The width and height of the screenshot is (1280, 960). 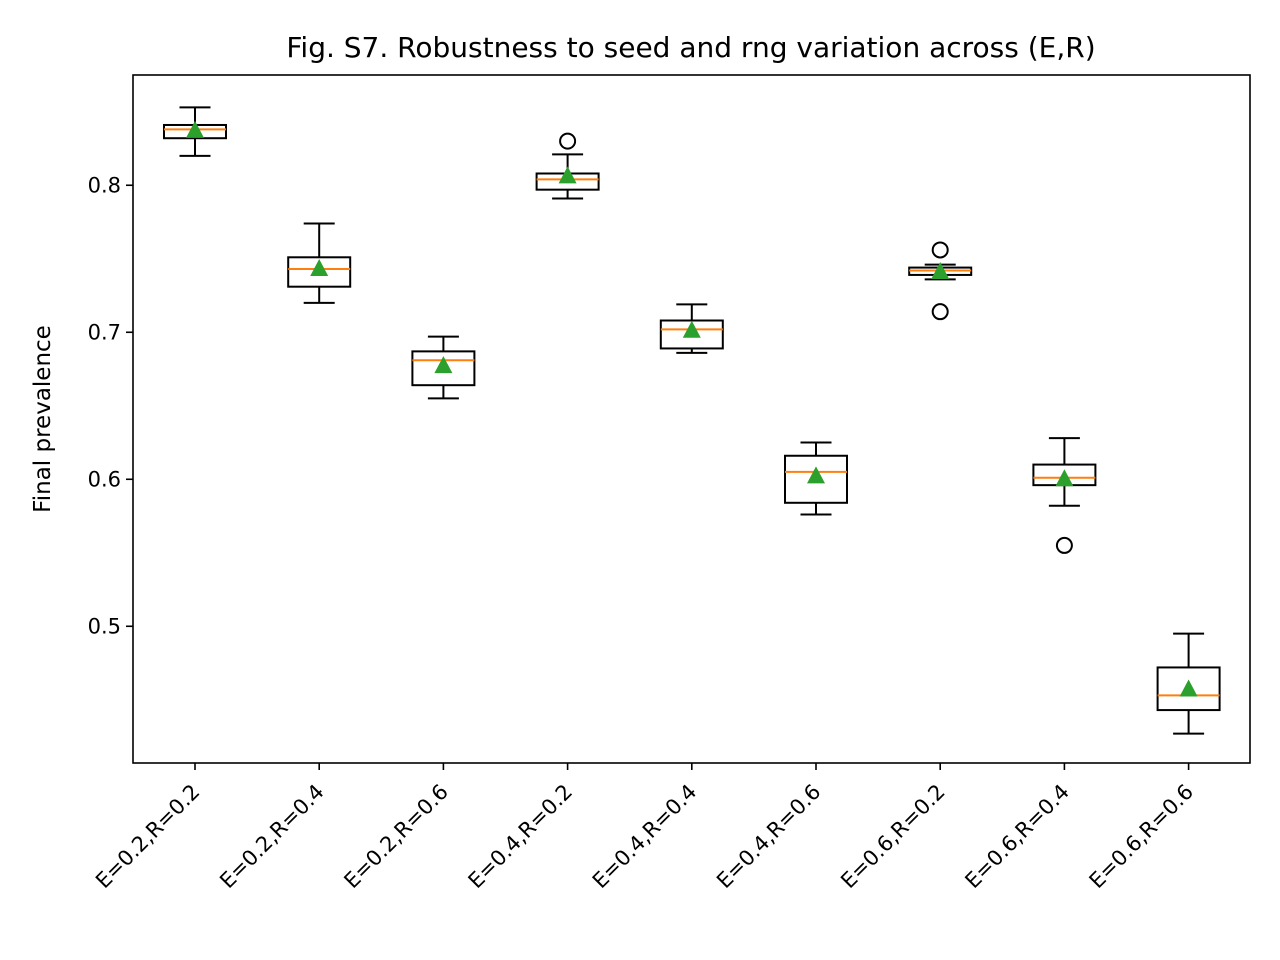 I want to click on y-tick-label: 0.5, so click(x=104, y=626).